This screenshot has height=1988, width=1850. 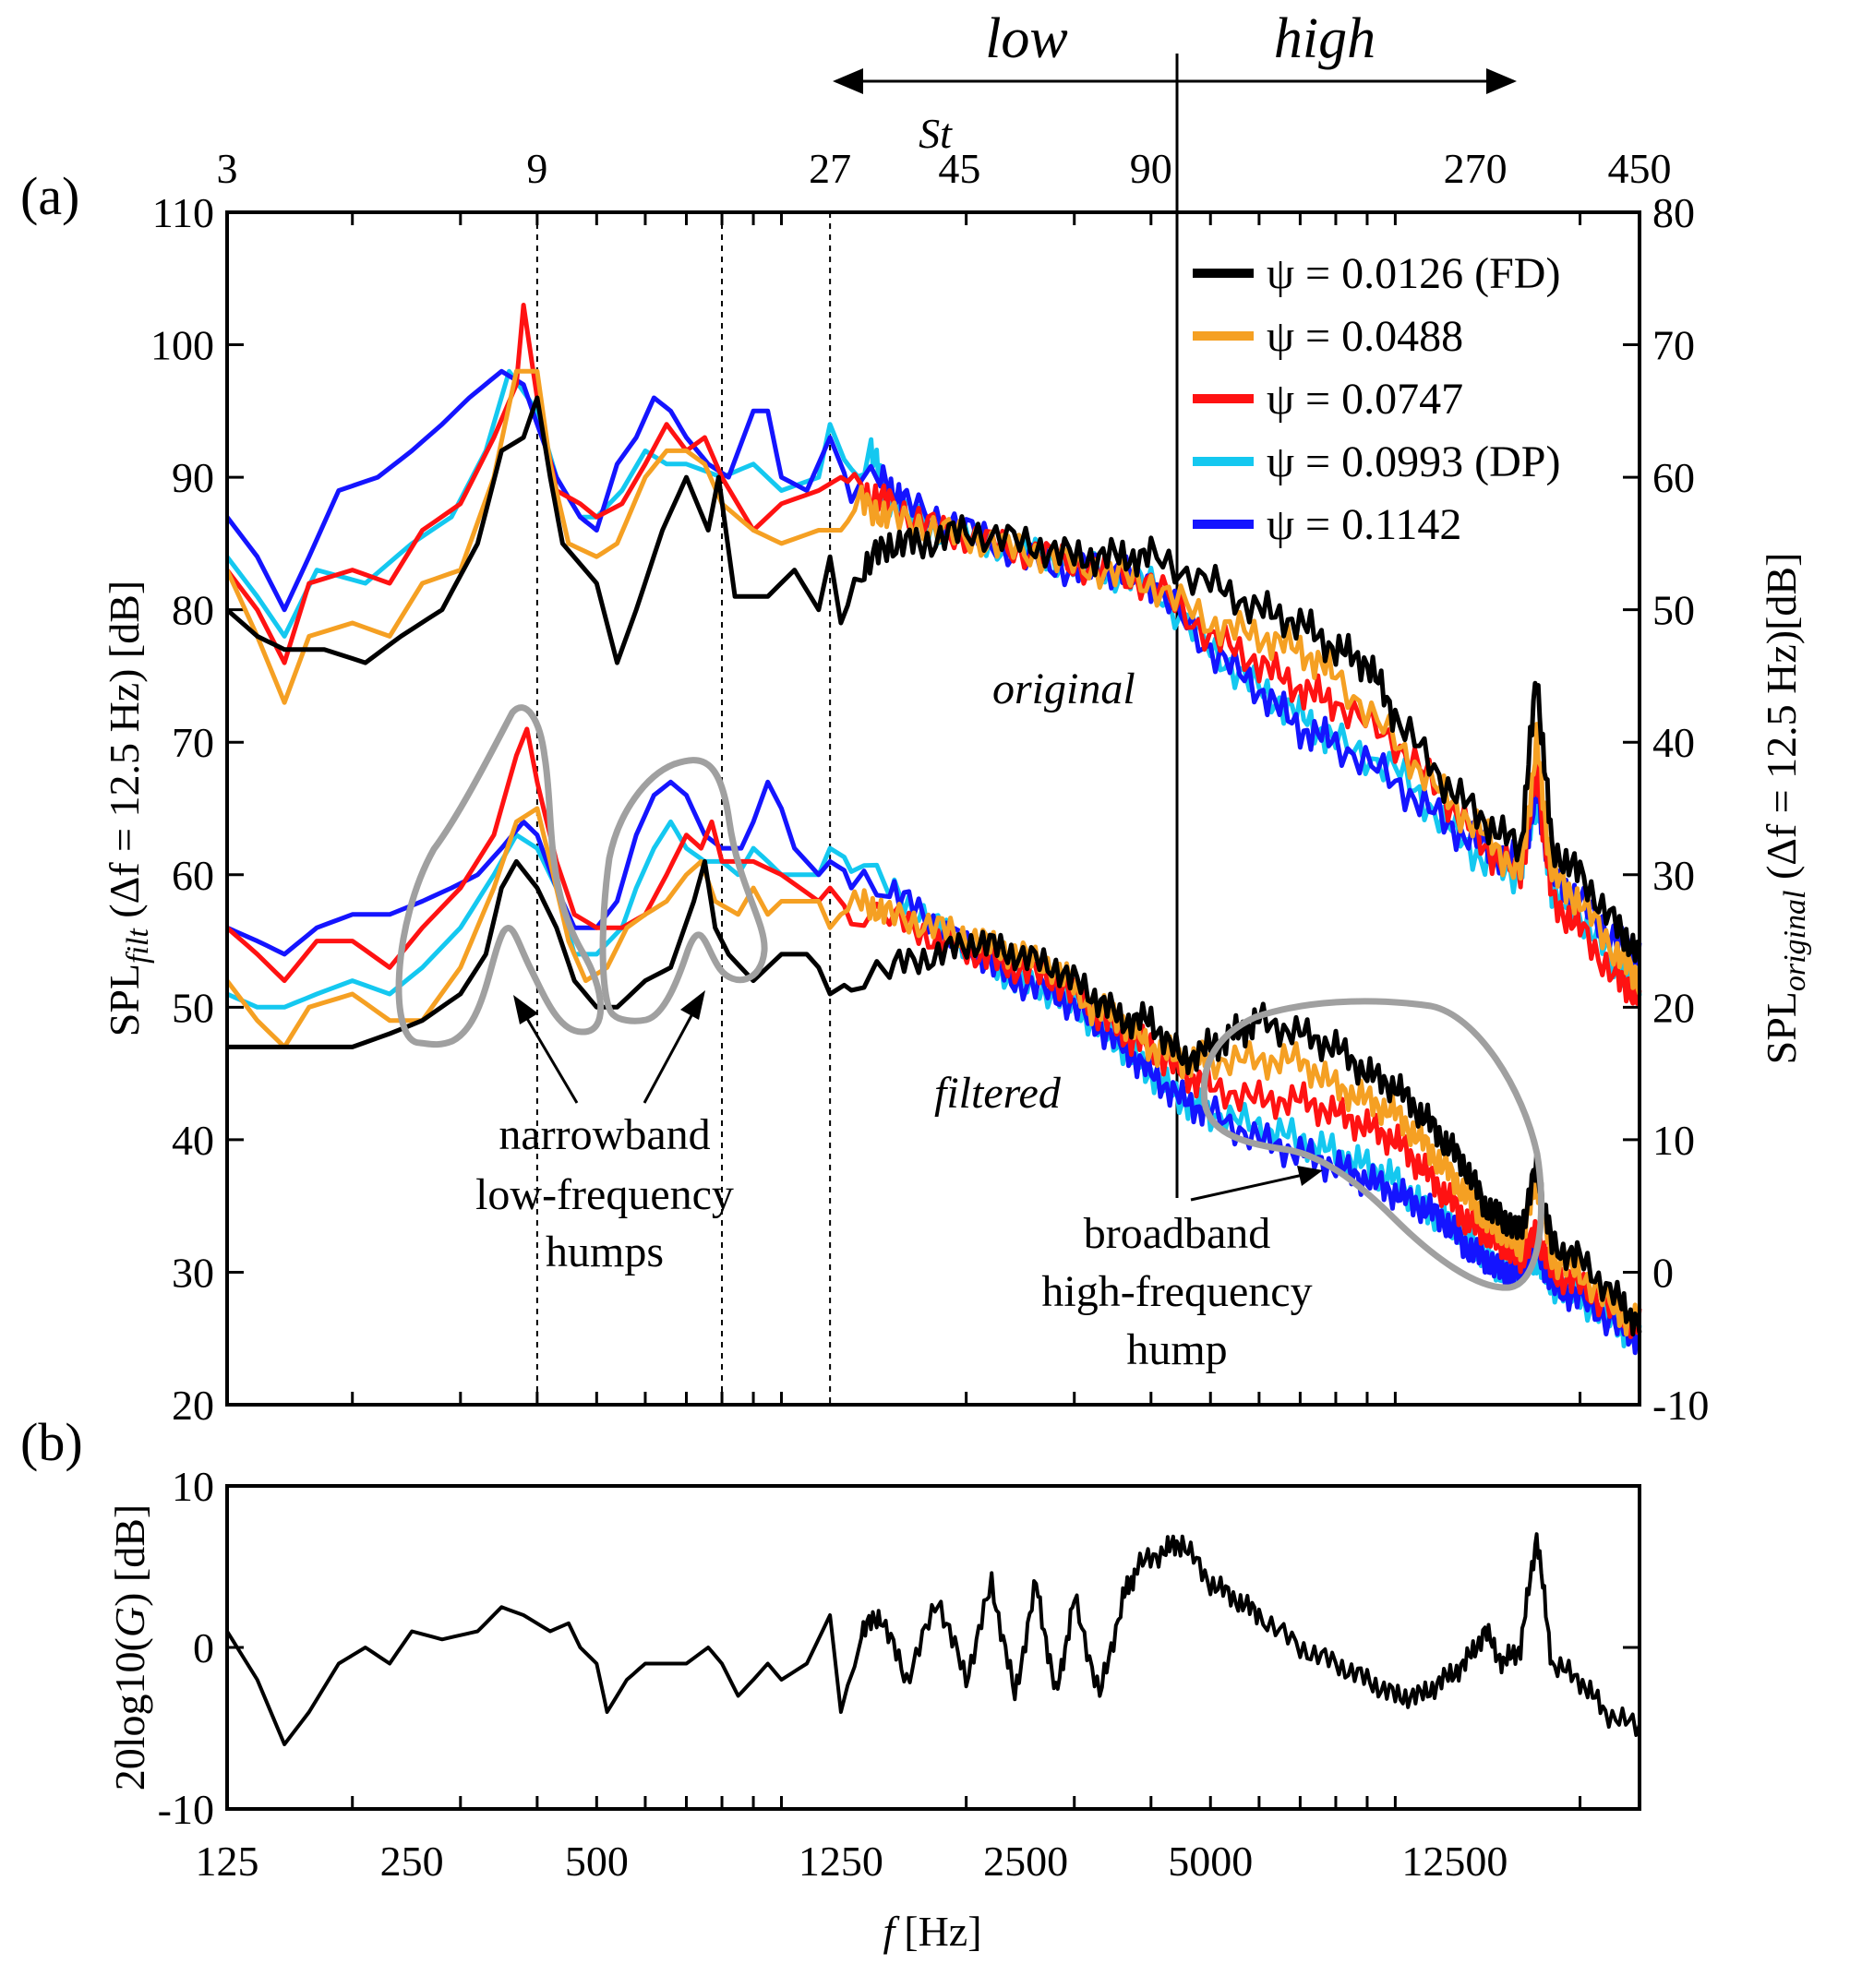 I want to click on broadband-arrow, so click(x=1253, y=1186).